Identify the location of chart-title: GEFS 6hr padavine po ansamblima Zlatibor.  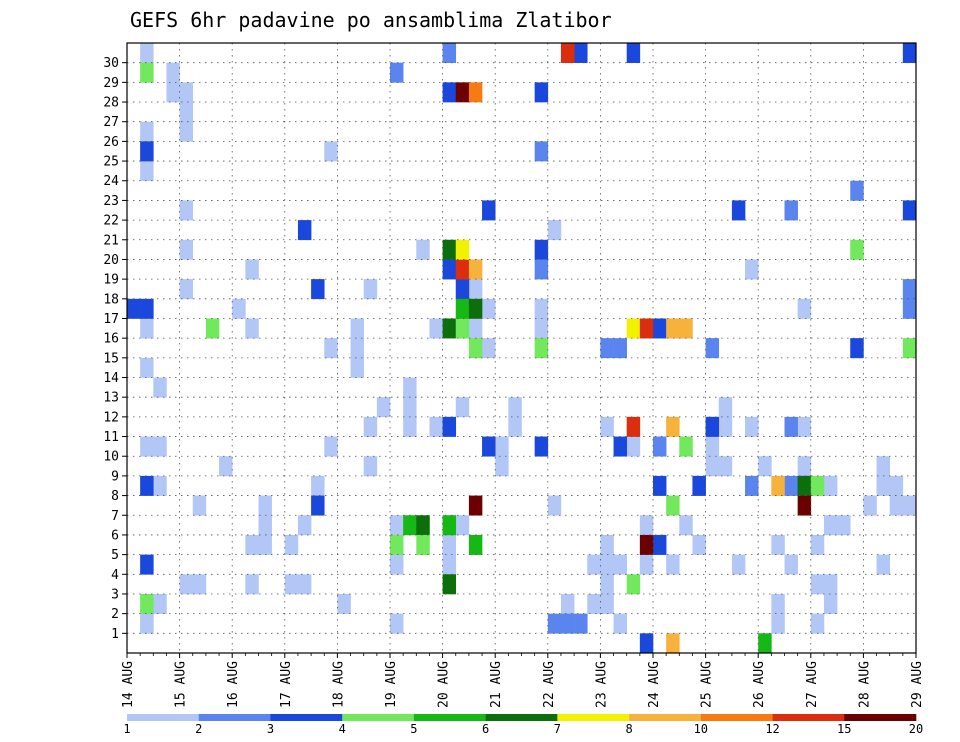
(371, 20).